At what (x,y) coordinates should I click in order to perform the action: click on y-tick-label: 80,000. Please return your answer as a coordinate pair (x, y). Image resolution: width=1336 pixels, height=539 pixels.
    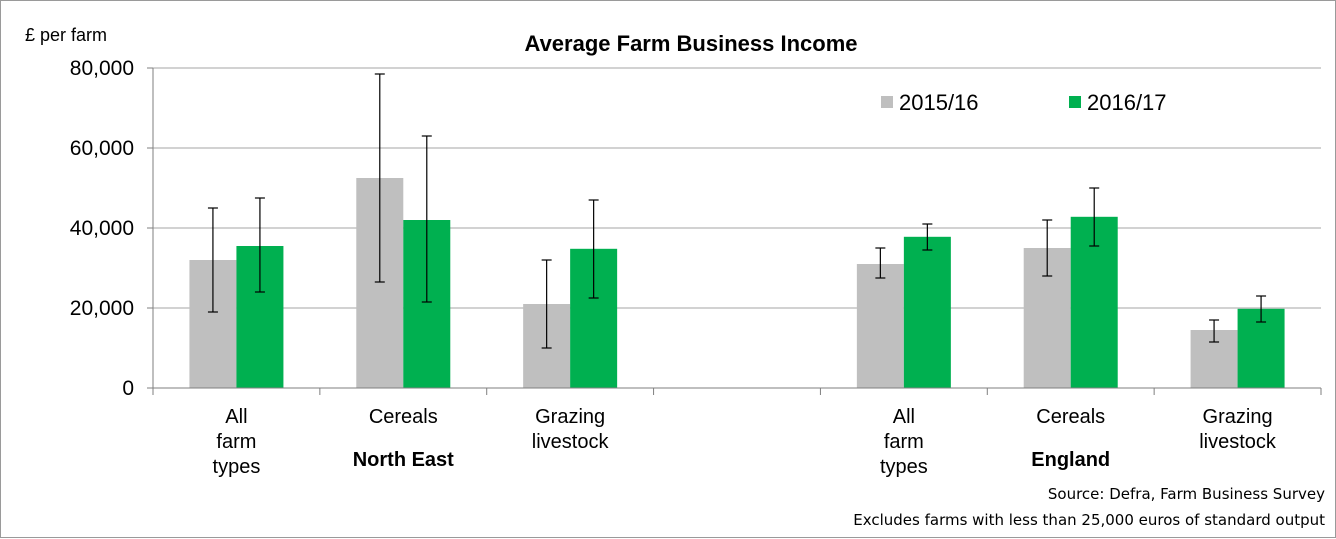
    Looking at the image, I should click on (102, 68).